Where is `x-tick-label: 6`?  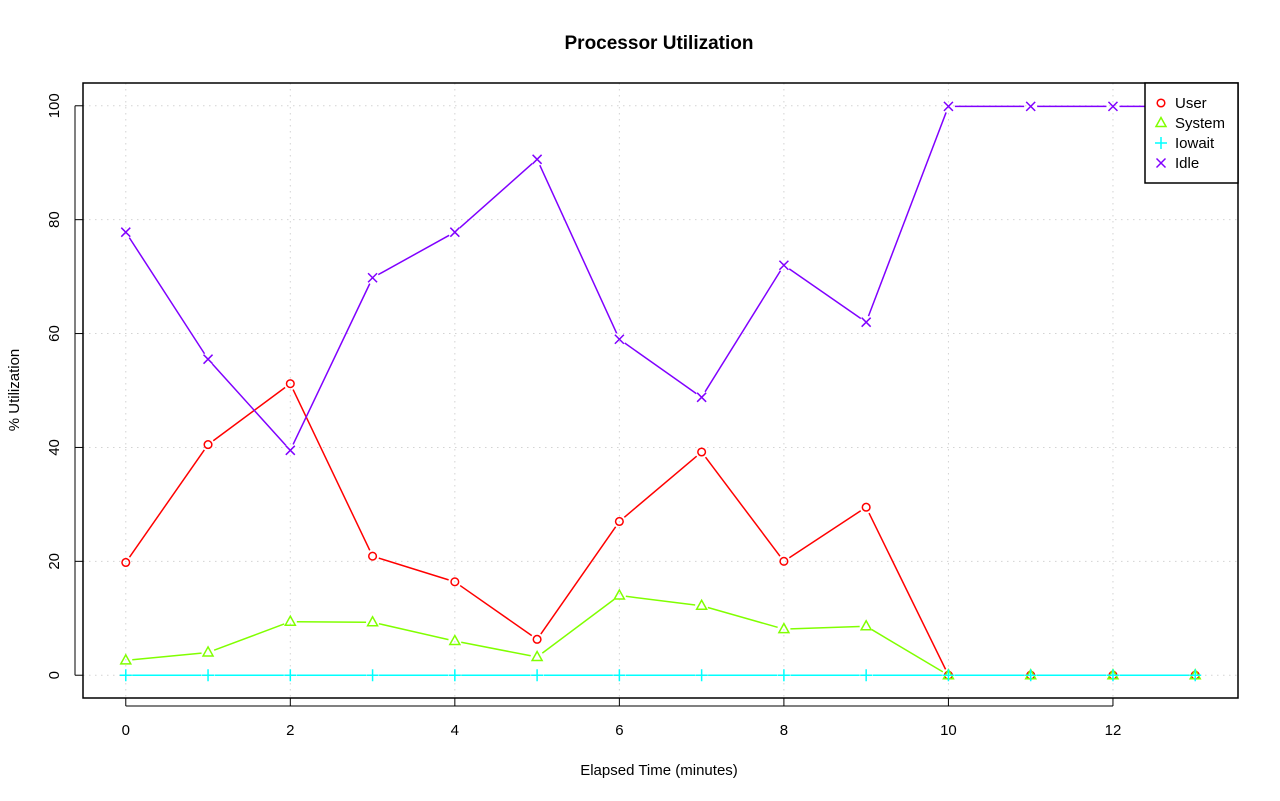
x-tick-label: 6 is located at coordinates (619, 730).